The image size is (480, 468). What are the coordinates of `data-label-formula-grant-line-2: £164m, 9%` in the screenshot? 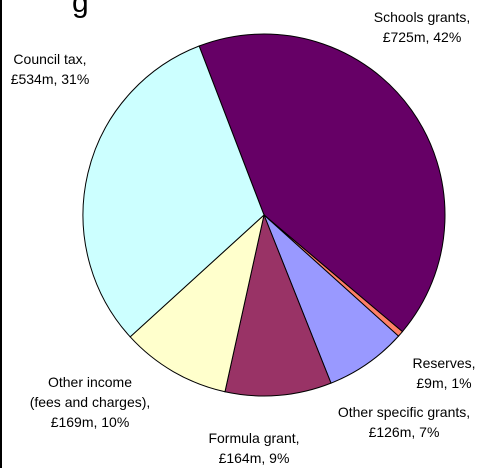 It's located at (254, 458).